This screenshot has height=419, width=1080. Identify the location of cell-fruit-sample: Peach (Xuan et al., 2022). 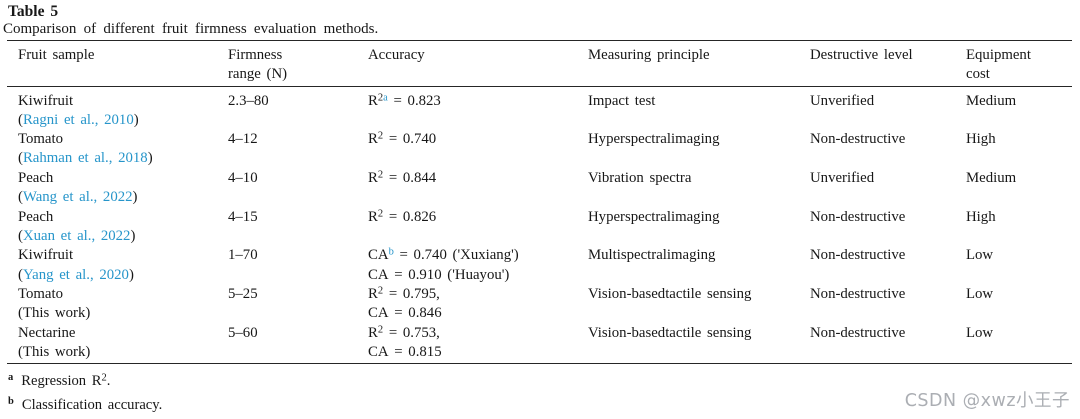
(117, 227).